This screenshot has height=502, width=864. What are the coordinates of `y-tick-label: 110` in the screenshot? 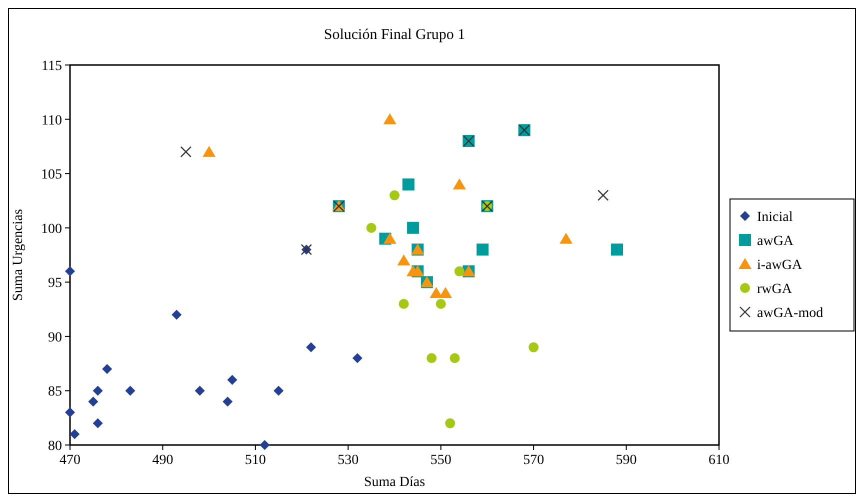 It's located at (52, 120).